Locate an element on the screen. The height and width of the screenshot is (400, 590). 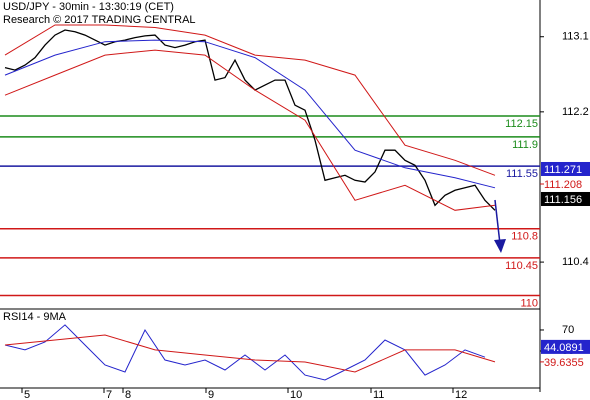
chart-title: USD/JPY - 30min - 13:30:19 (CET) is located at coordinates (88, 7).